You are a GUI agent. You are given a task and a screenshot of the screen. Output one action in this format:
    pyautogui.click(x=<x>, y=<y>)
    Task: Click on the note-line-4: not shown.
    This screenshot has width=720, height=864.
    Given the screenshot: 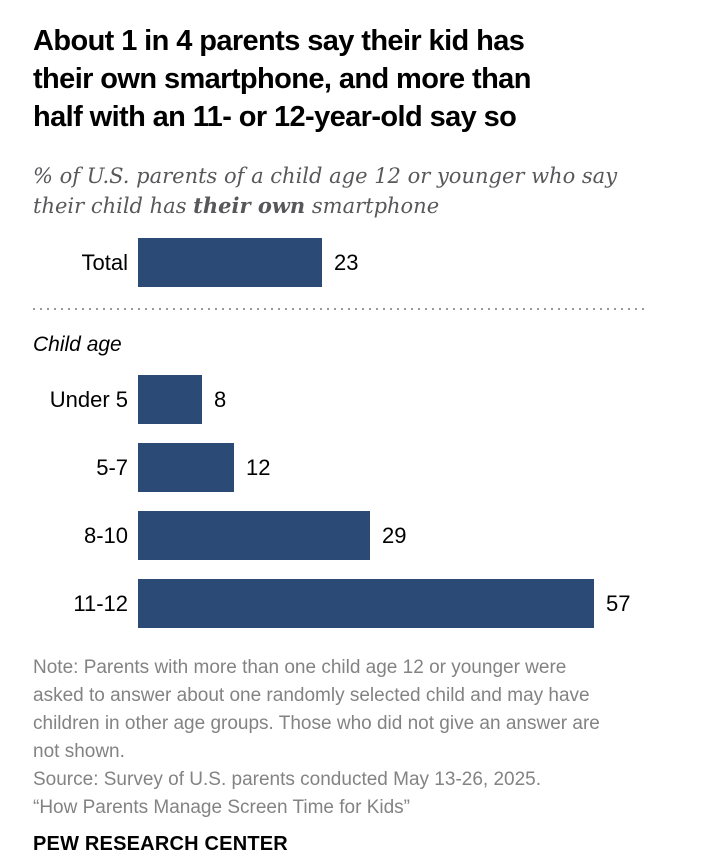 What is the action you would take?
    pyautogui.click(x=79, y=751)
    